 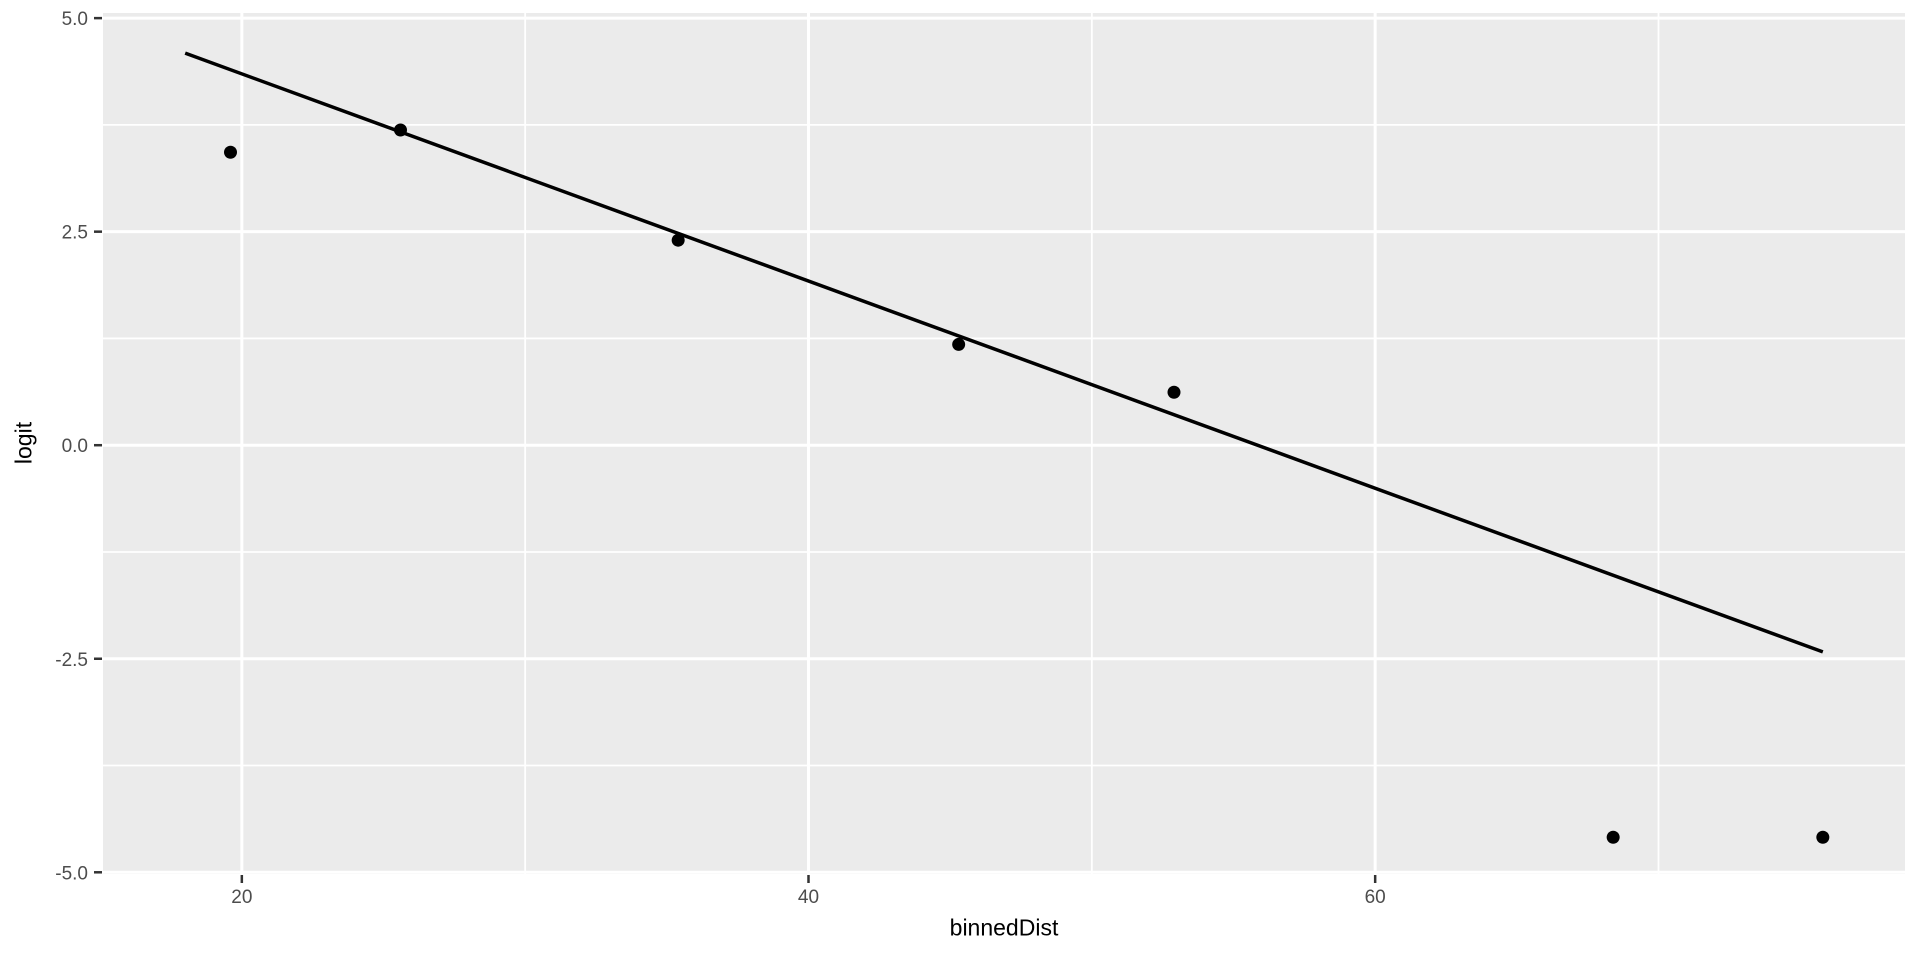 What do you see at coordinates (75, 233) in the screenshot?
I see `y-tick-label: 2.5` at bounding box center [75, 233].